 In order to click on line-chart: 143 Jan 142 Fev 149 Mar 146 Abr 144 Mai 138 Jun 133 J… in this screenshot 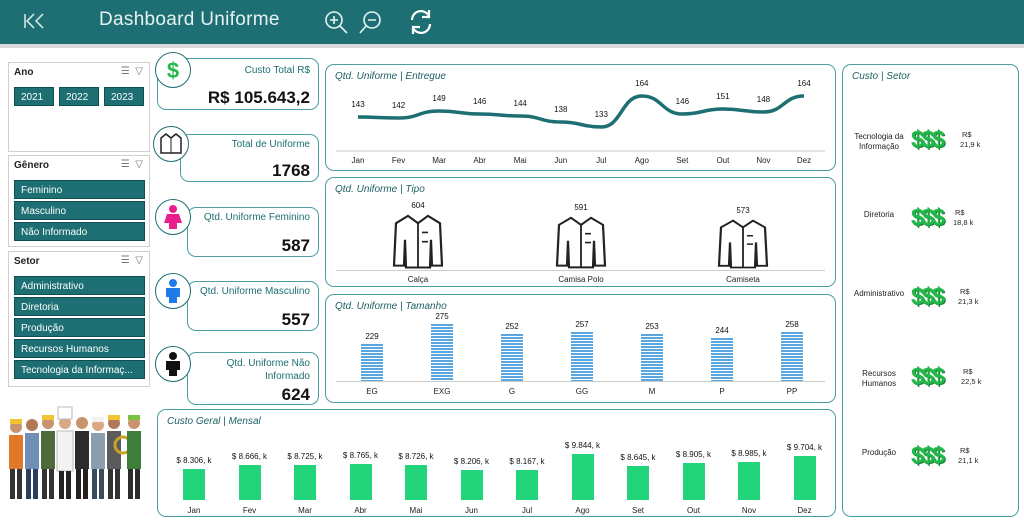, I will do `click(580, 122)`.